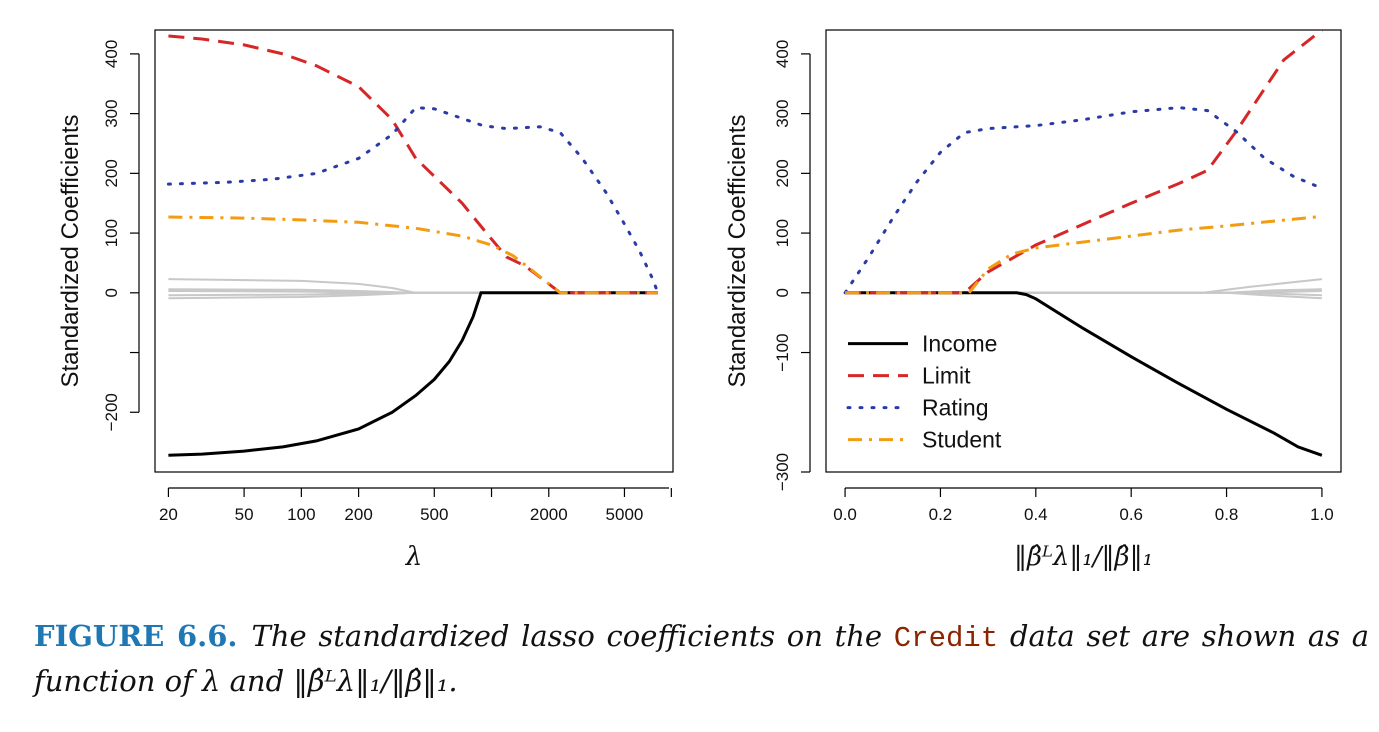 This screenshot has height=732, width=1379. I want to click on x-tick-label: 500, so click(434, 514).